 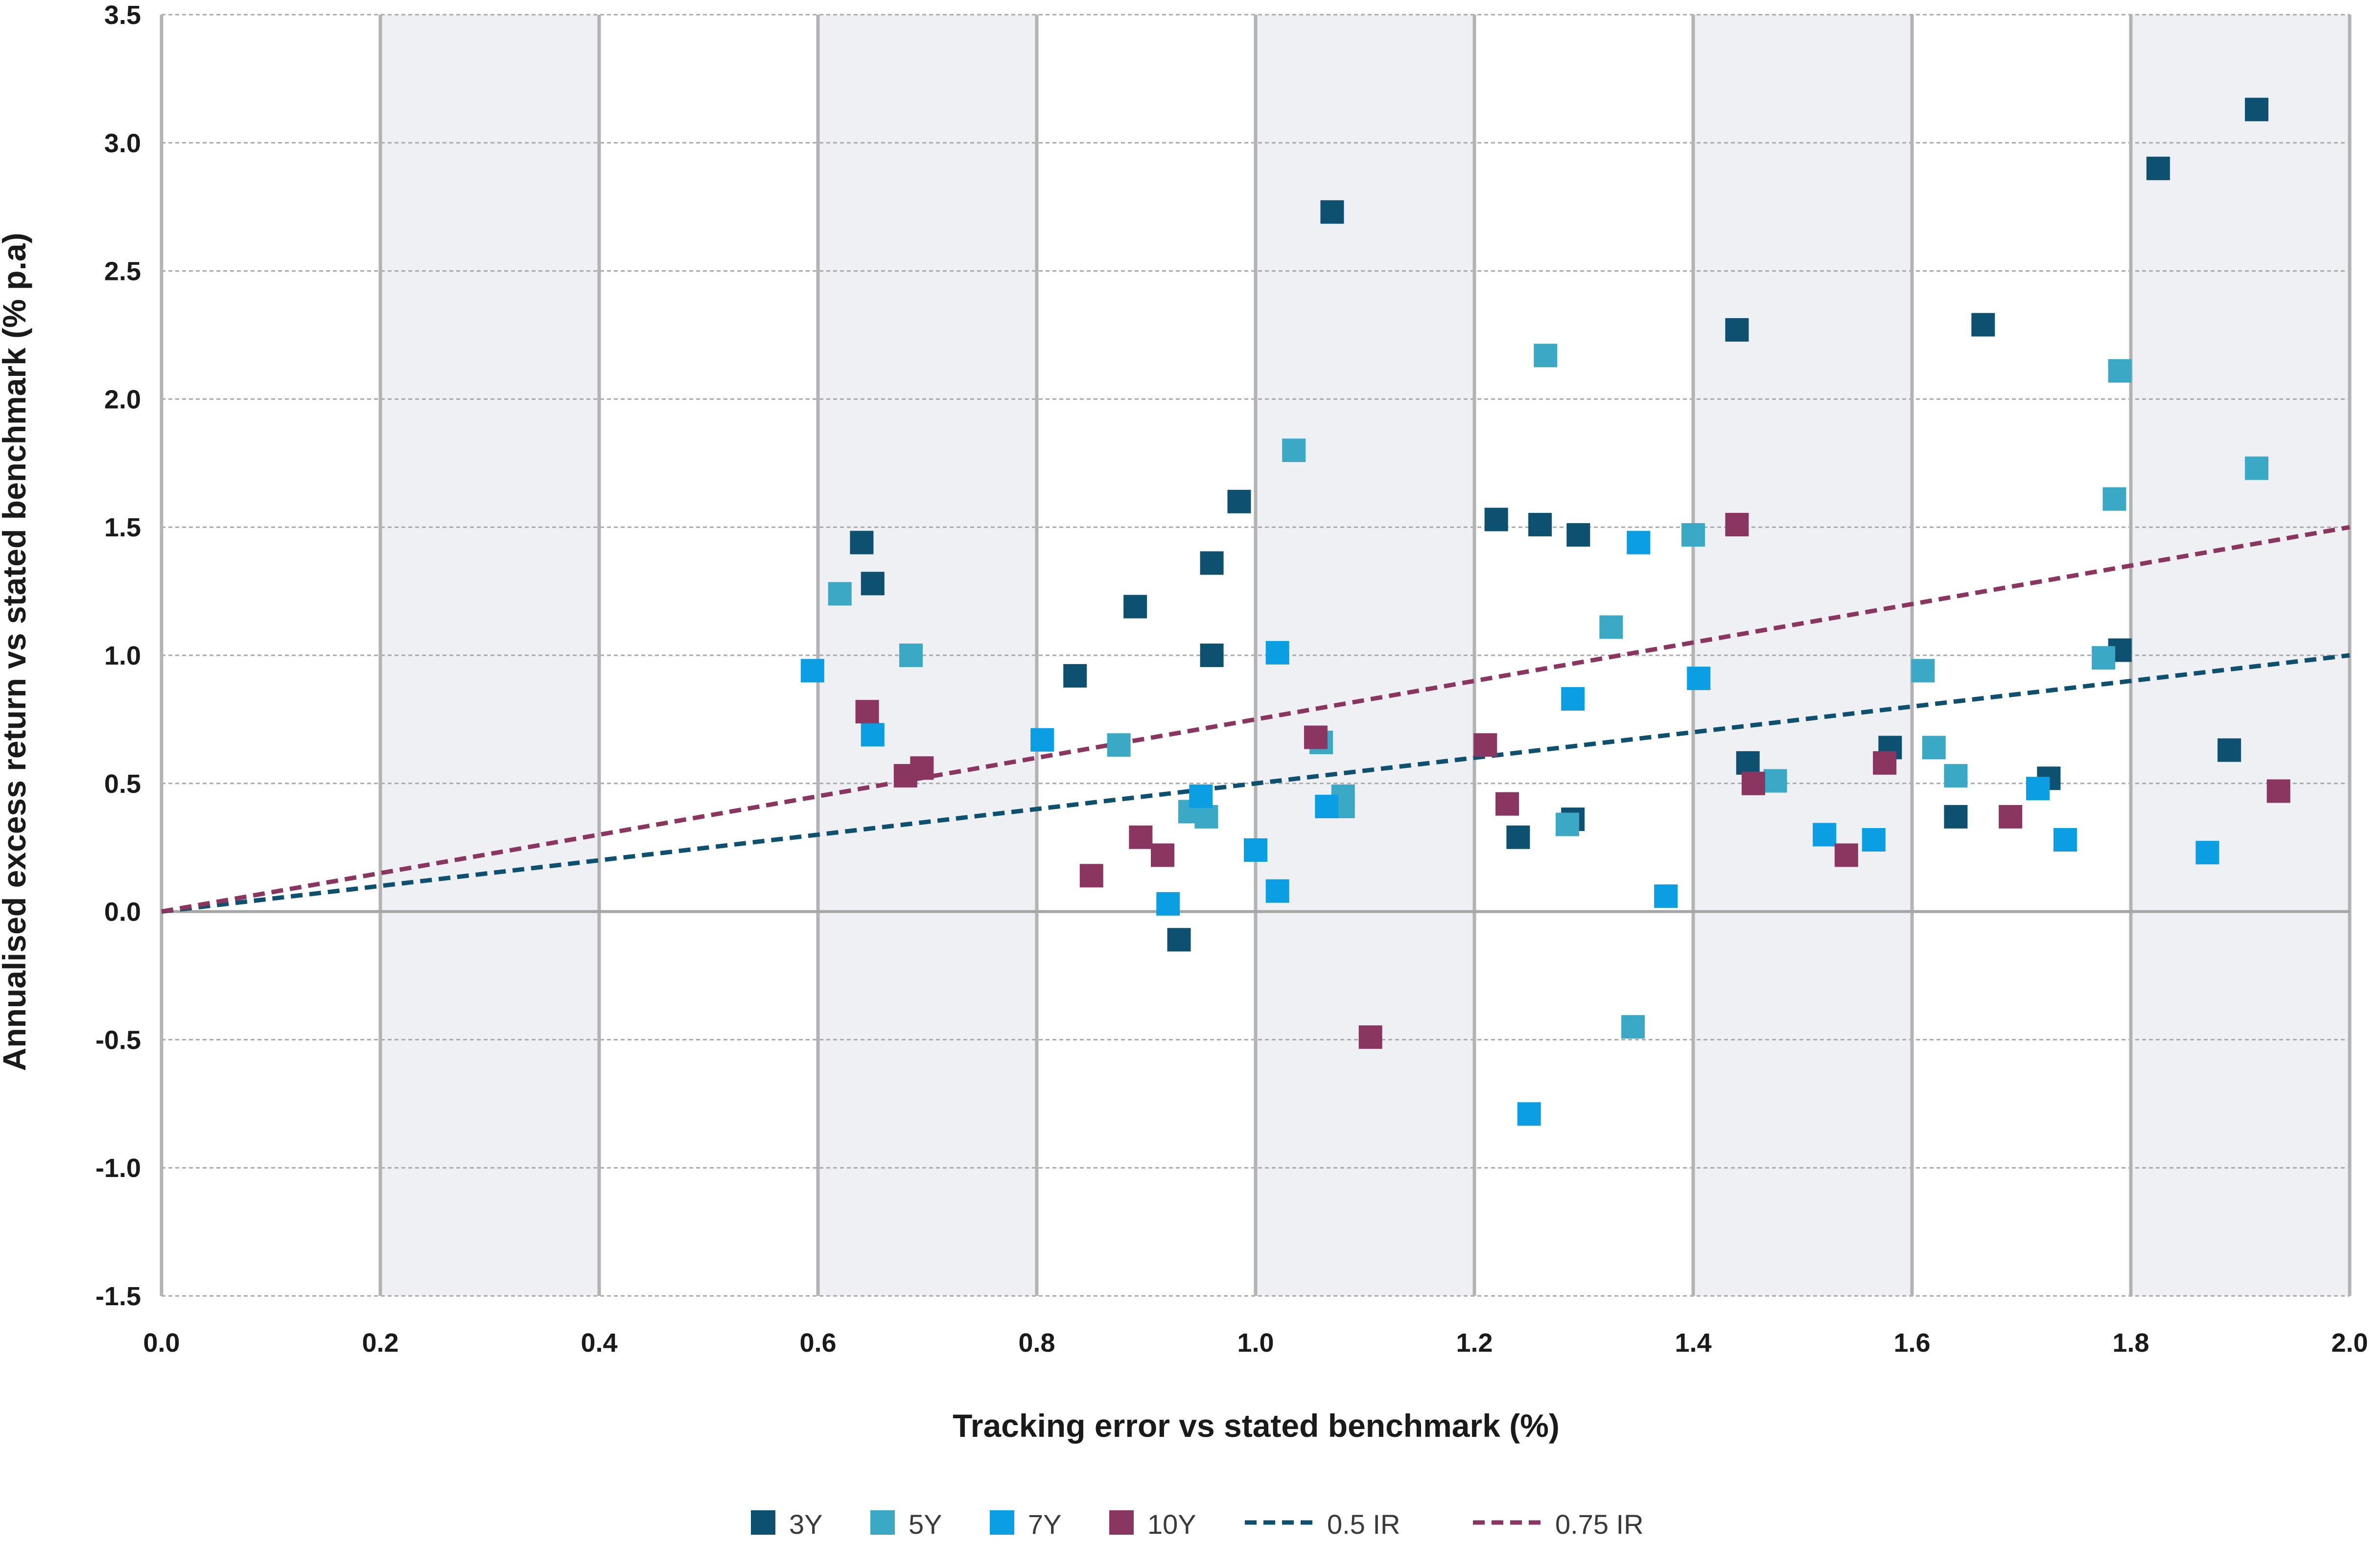 I want to click on legend-swatch-10y, so click(x=1121, y=1522).